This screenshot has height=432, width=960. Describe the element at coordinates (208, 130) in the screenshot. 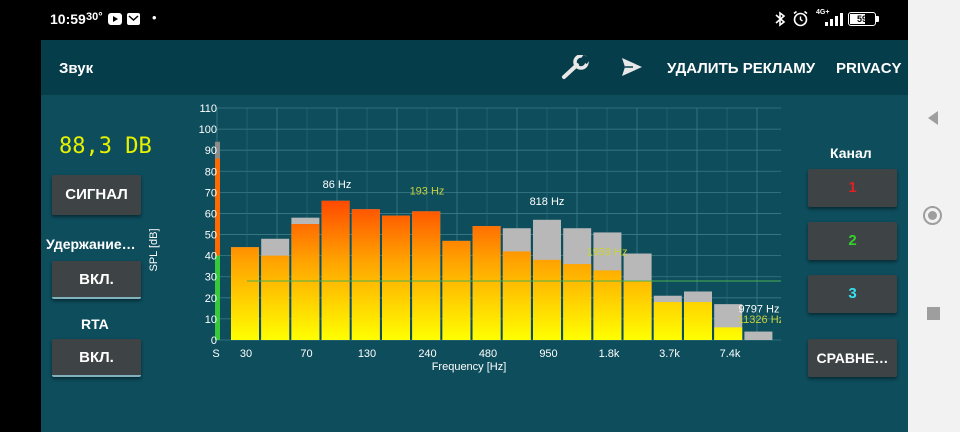

I see `y-tick-label: 100` at that location.